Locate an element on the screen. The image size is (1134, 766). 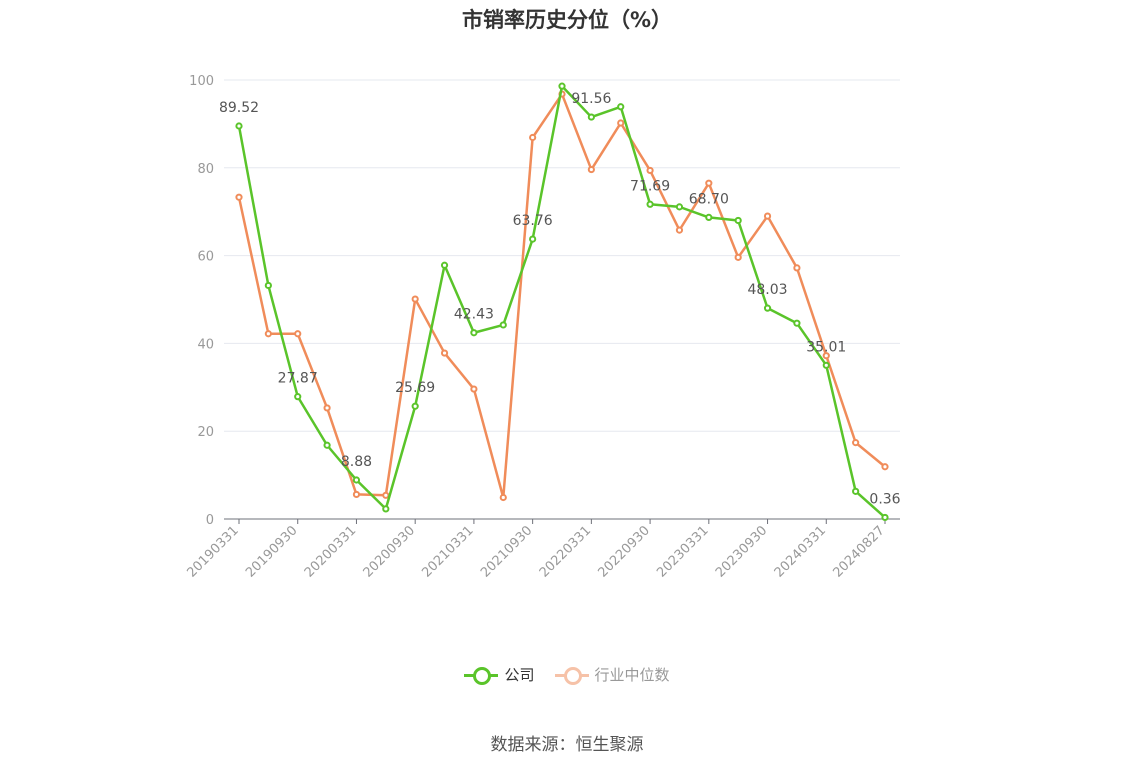
data-label: 35.01 is located at coordinates (826, 347).